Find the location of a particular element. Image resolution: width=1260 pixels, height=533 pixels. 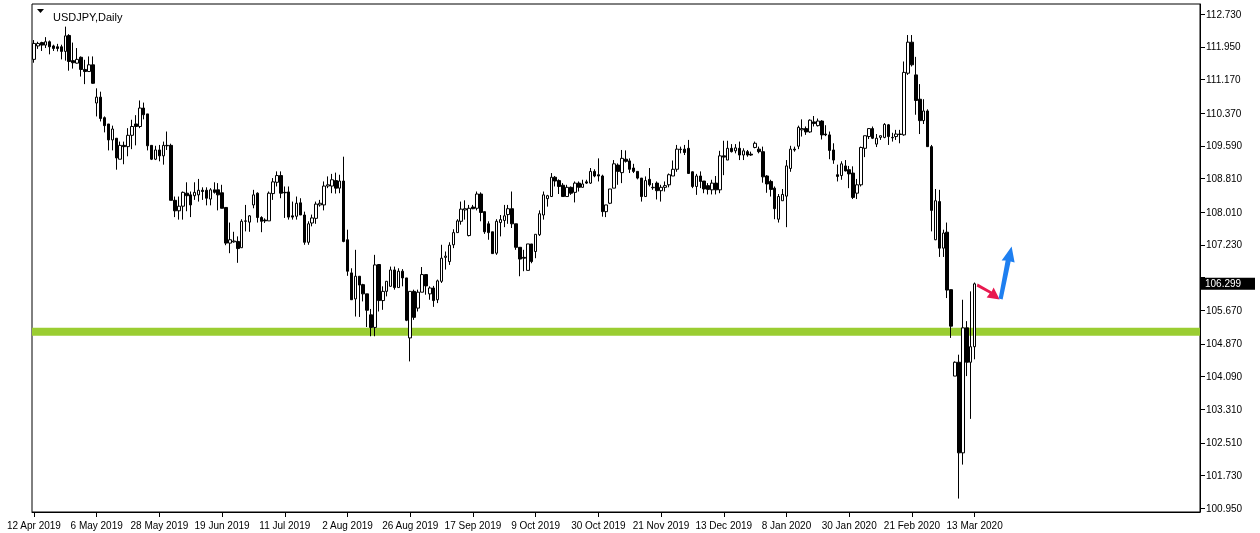

x-tick-label: 30 Oct 2019 is located at coordinates (599, 525).